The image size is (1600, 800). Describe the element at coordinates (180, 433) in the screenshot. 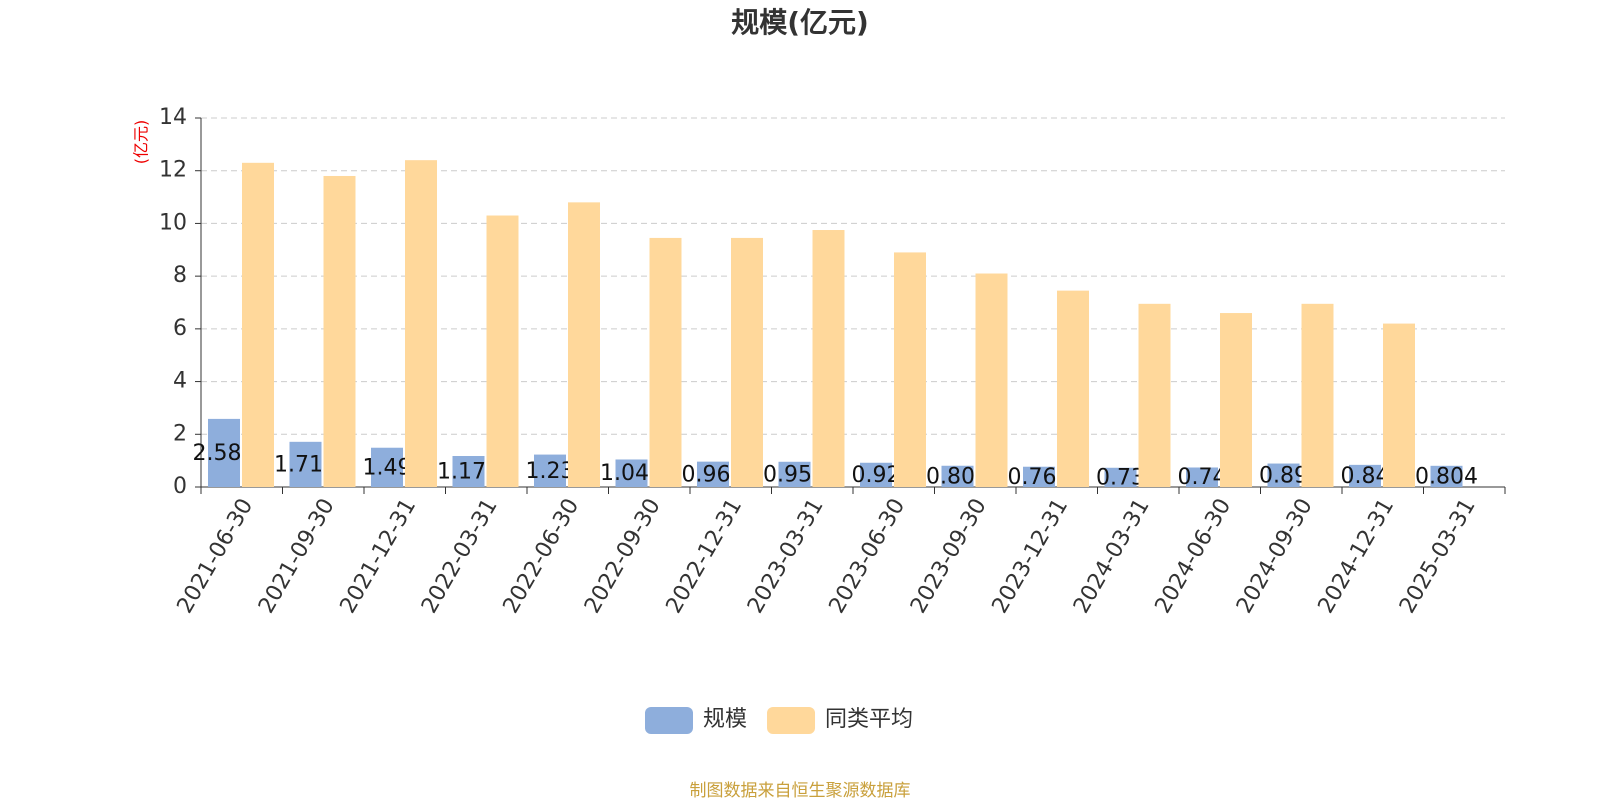

I see `y-tick-label: 2` at that location.